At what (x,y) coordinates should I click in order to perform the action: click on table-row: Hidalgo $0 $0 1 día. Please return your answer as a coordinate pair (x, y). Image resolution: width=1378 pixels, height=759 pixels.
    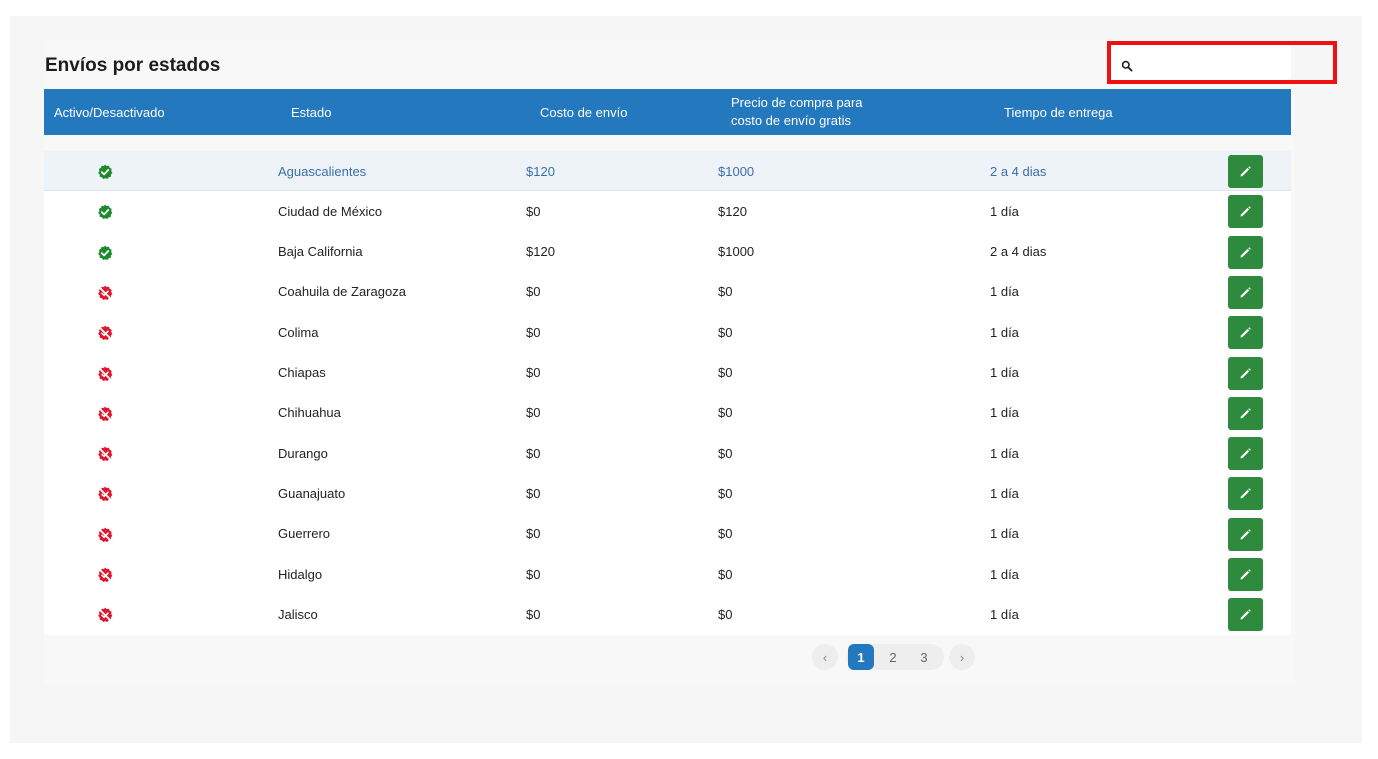
    Looking at the image, I should click on (667, 574).